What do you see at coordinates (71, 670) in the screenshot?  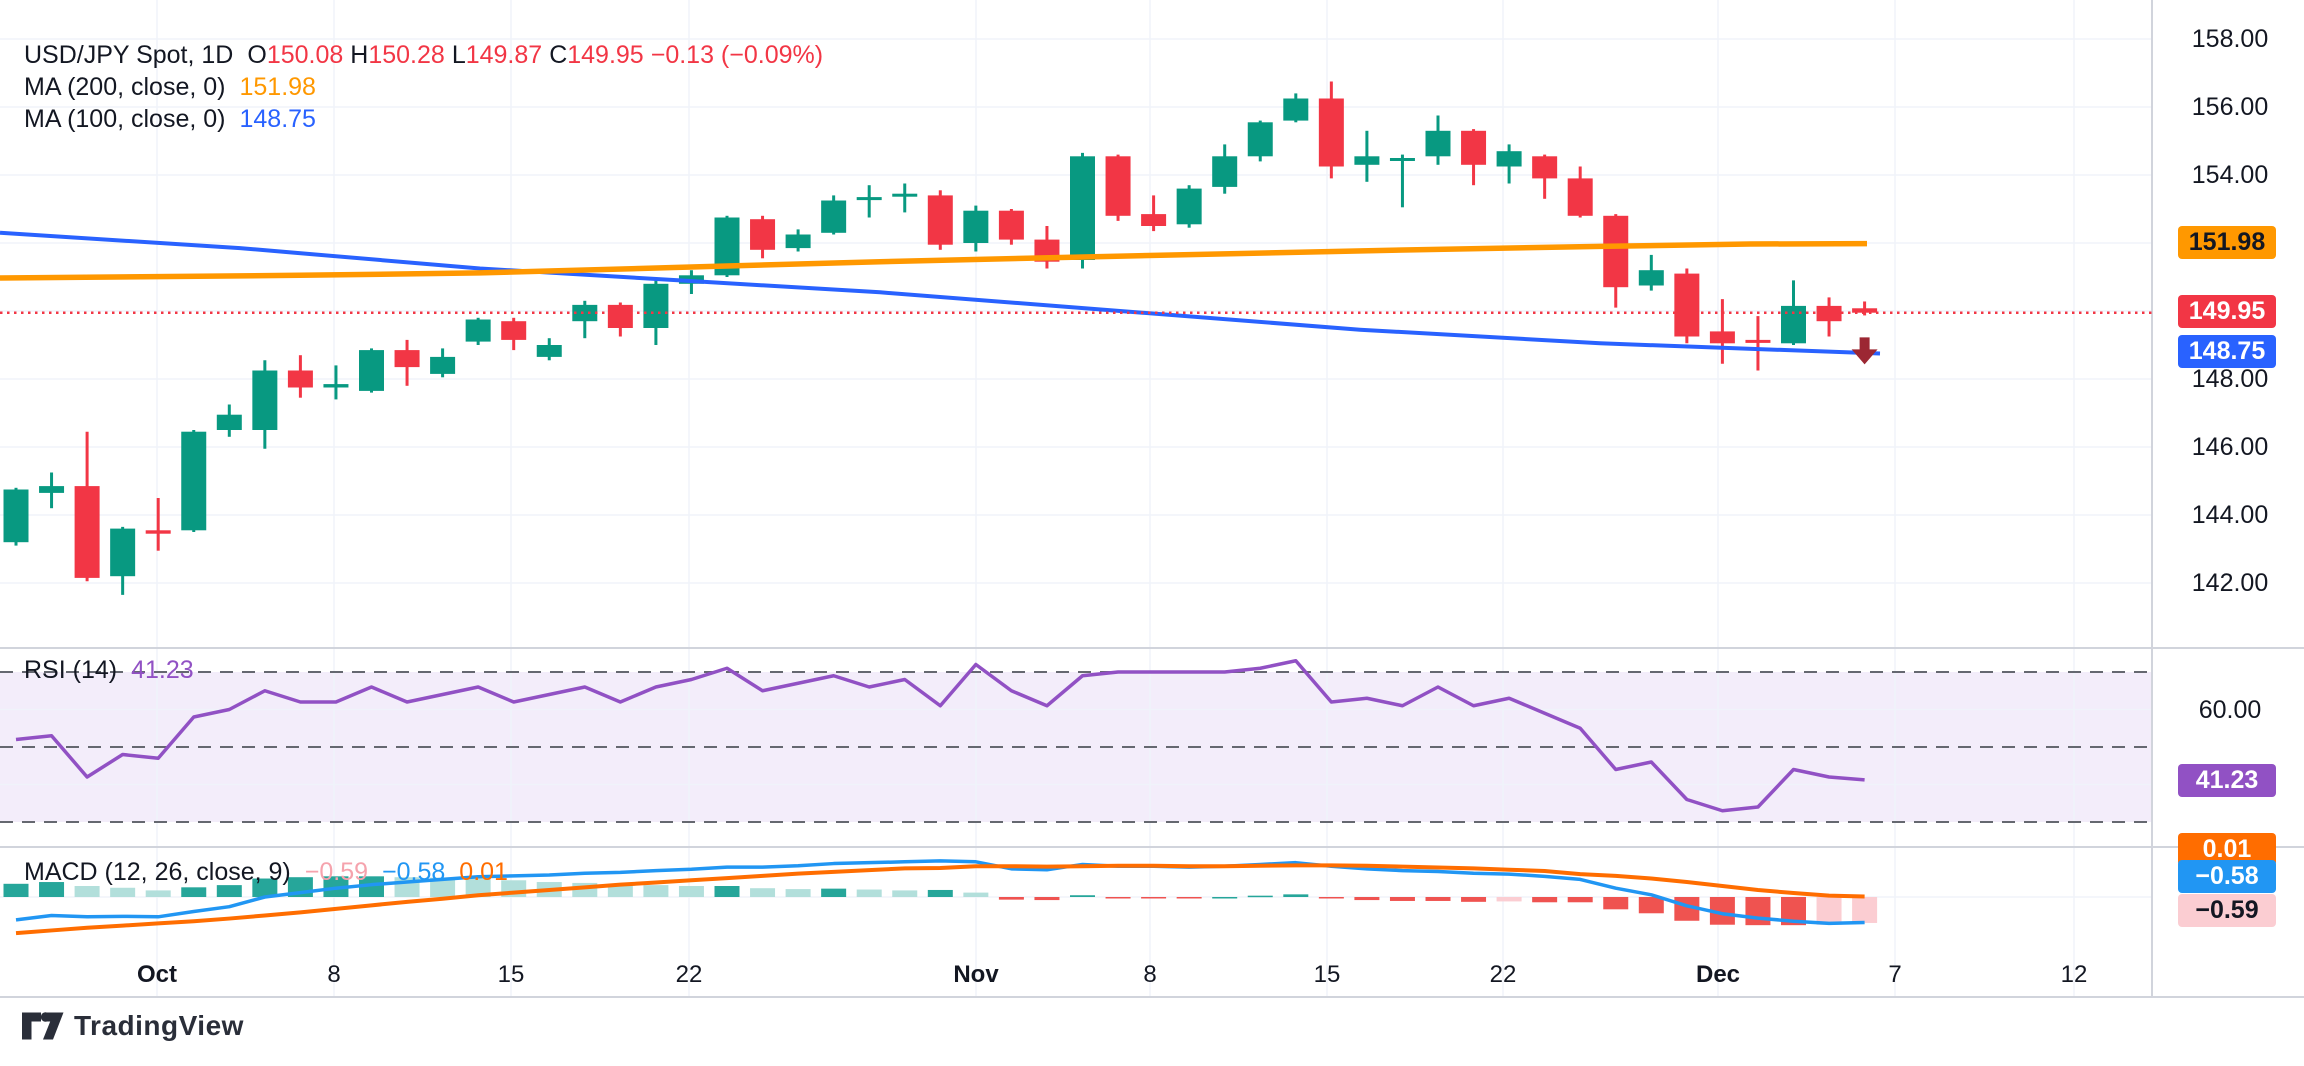 I see `rsi-label: RSI (14)` at bounding box center [71, 670].